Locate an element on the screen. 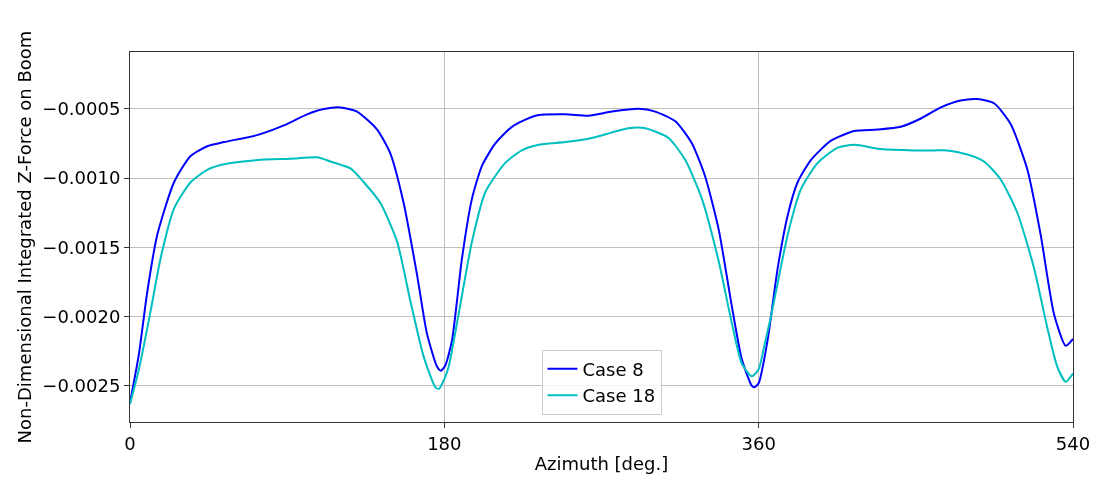 This screenshot has height=482, width=1105. y-tick-label: −0.0005 is located at coordinates (81, 109).